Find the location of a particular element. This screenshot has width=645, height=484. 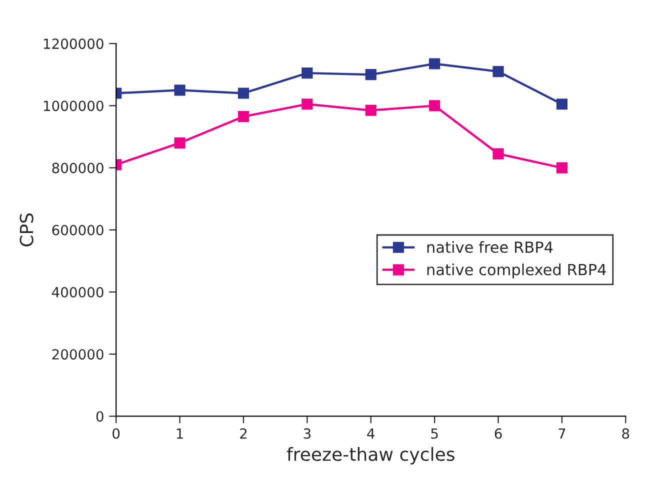

legend-label: native free RBP4 is located at coordinates (490, 247).